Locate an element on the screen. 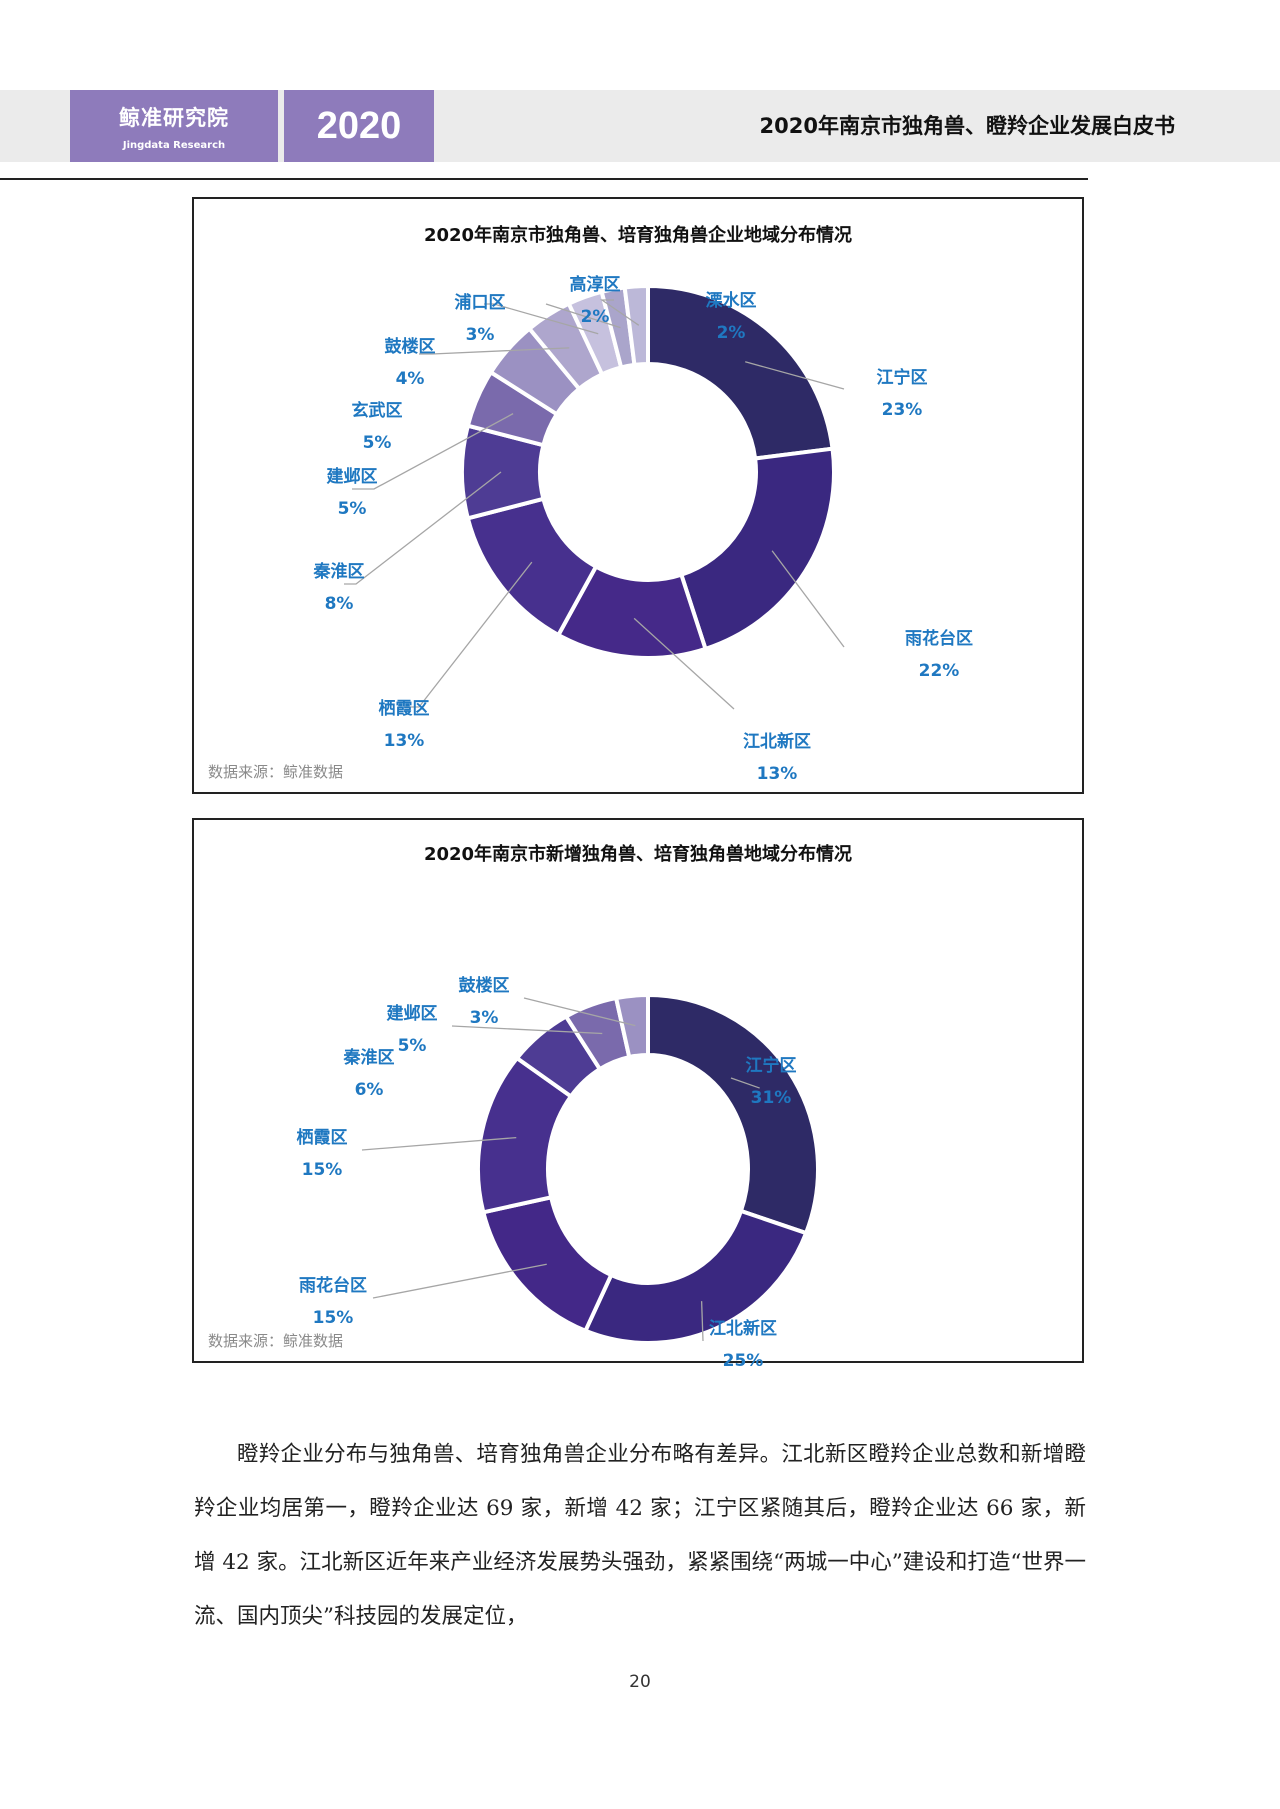  slice-label-value: 31% is located at coordinates (771, 1098).